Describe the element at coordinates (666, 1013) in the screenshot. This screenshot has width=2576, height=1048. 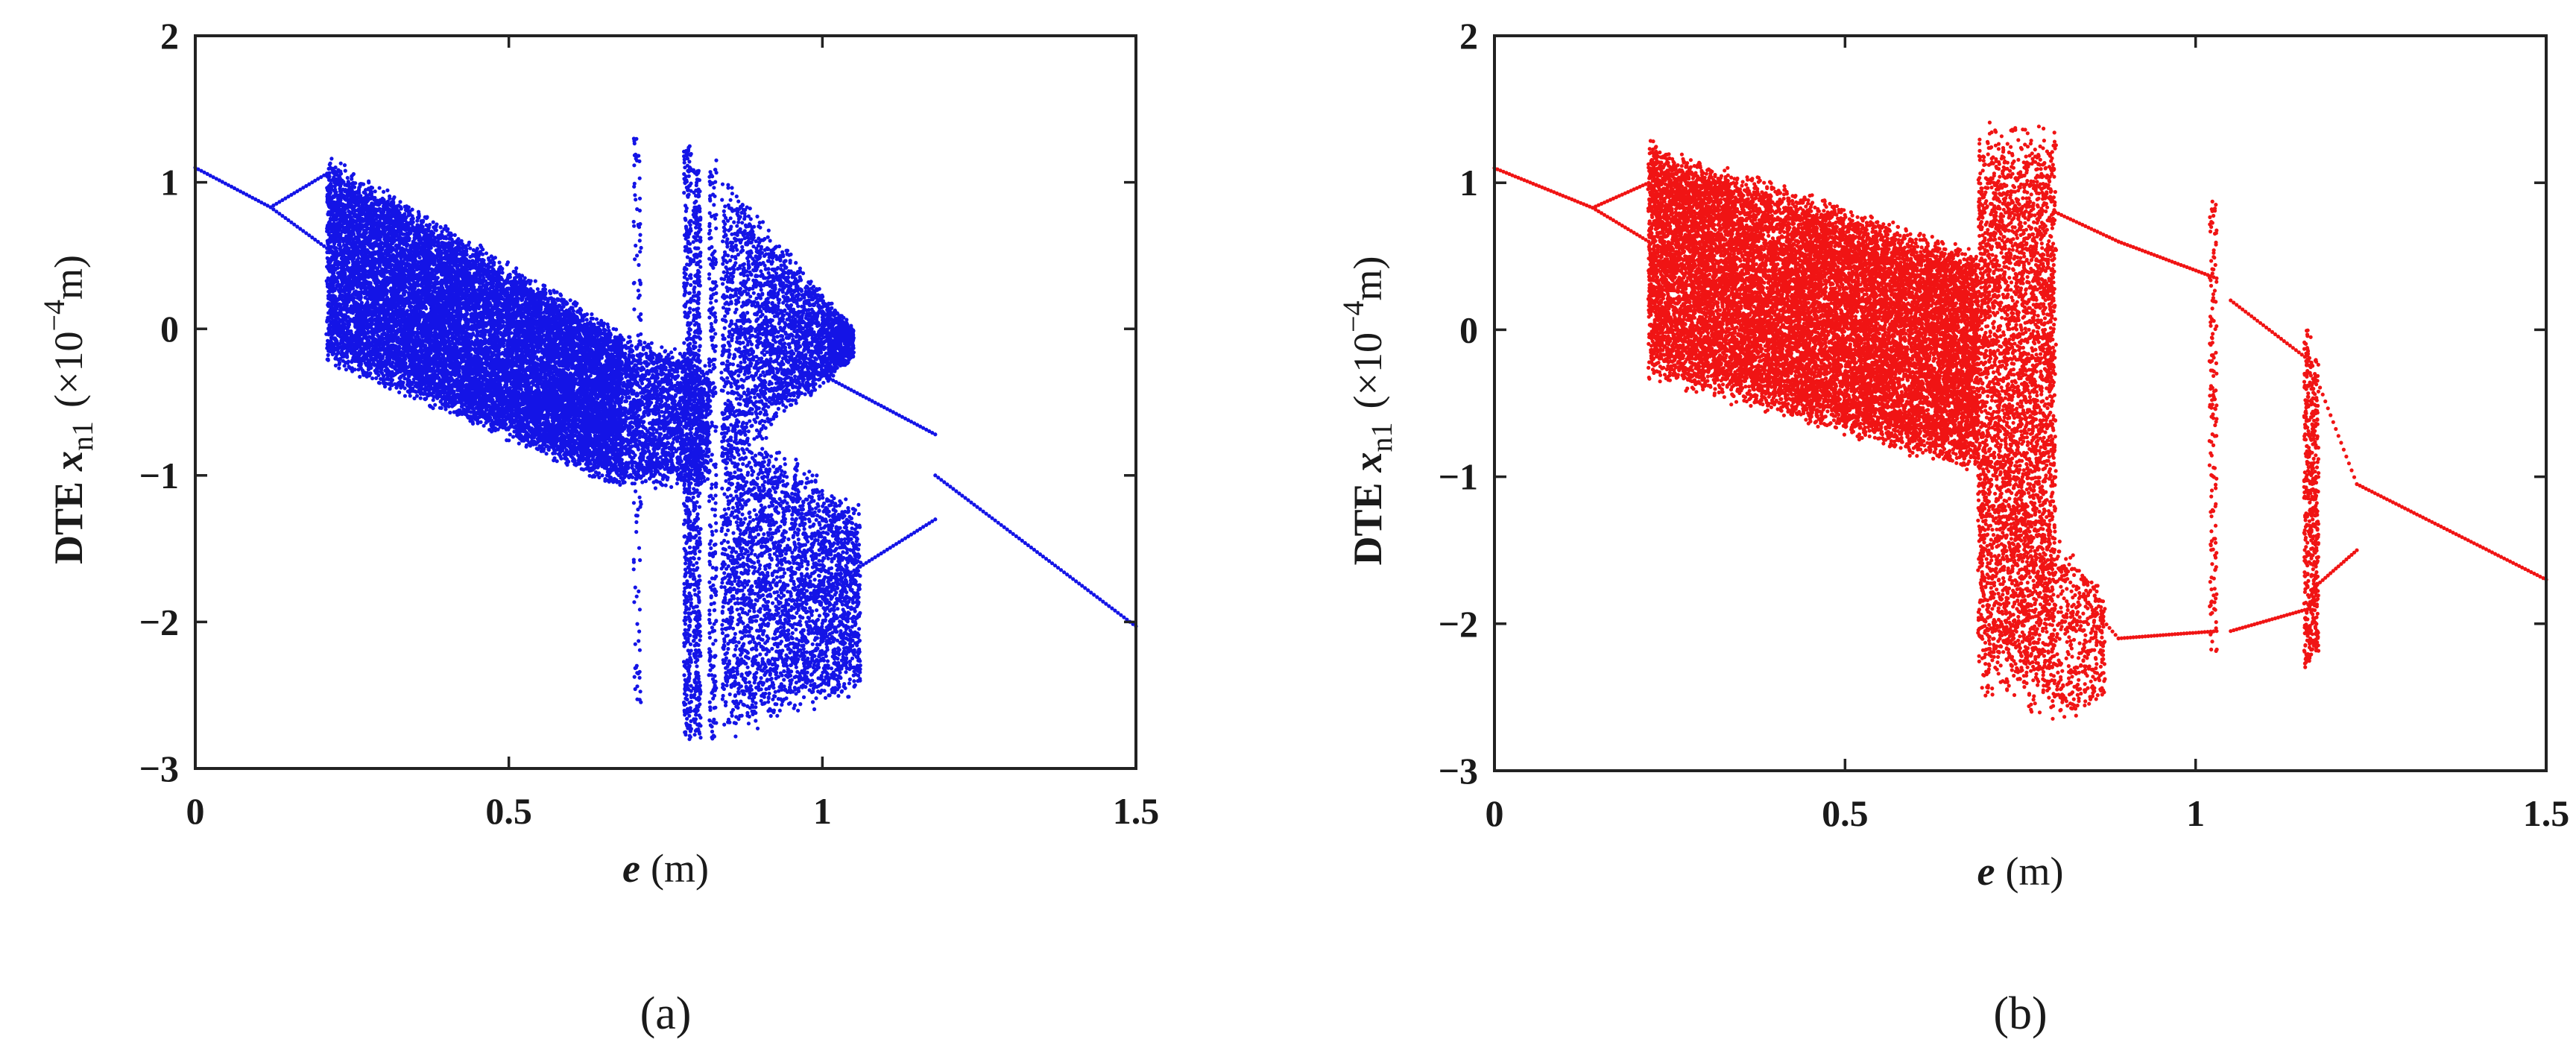
I see `chart-a-panel-label: (a)` at that location.